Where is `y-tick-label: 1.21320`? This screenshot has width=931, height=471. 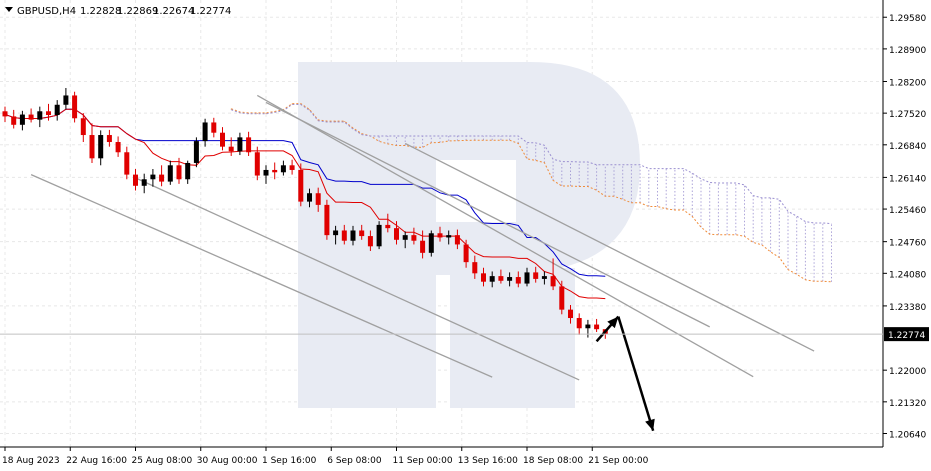 y-tick-label: 1.21320 is located at coordinates (907, 404).